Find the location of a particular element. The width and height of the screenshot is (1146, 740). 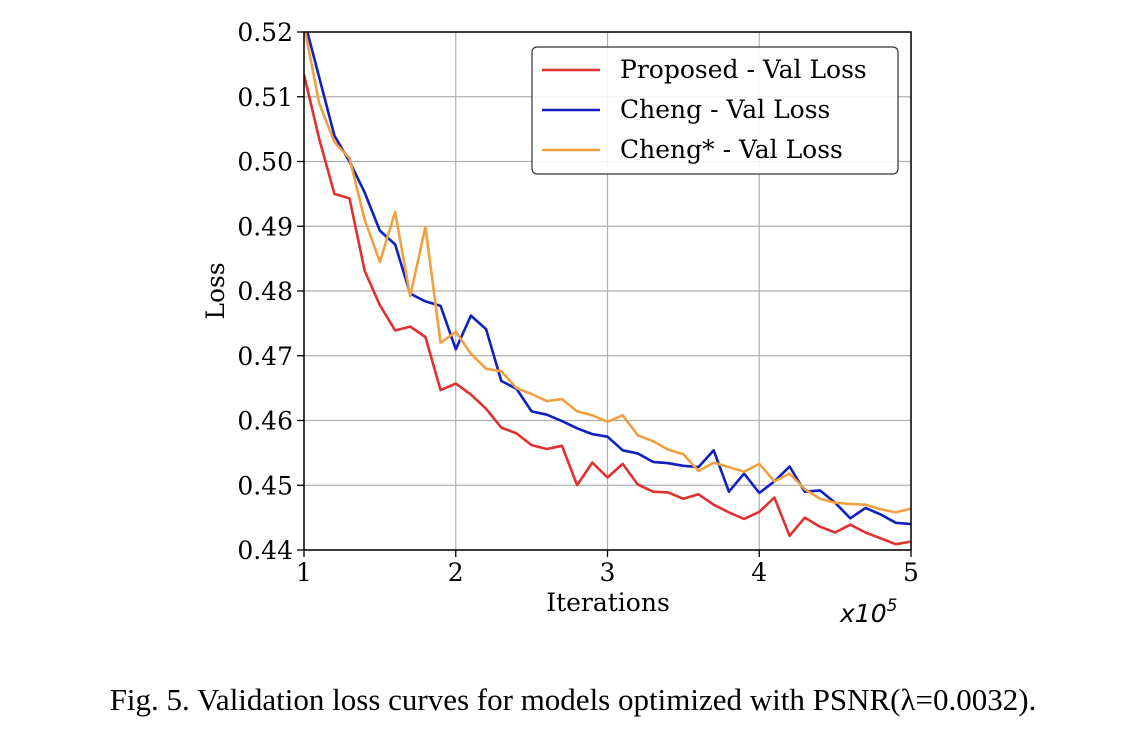

legend-label-2: Cheng - Val Loss is located at coordinates (725, 109).